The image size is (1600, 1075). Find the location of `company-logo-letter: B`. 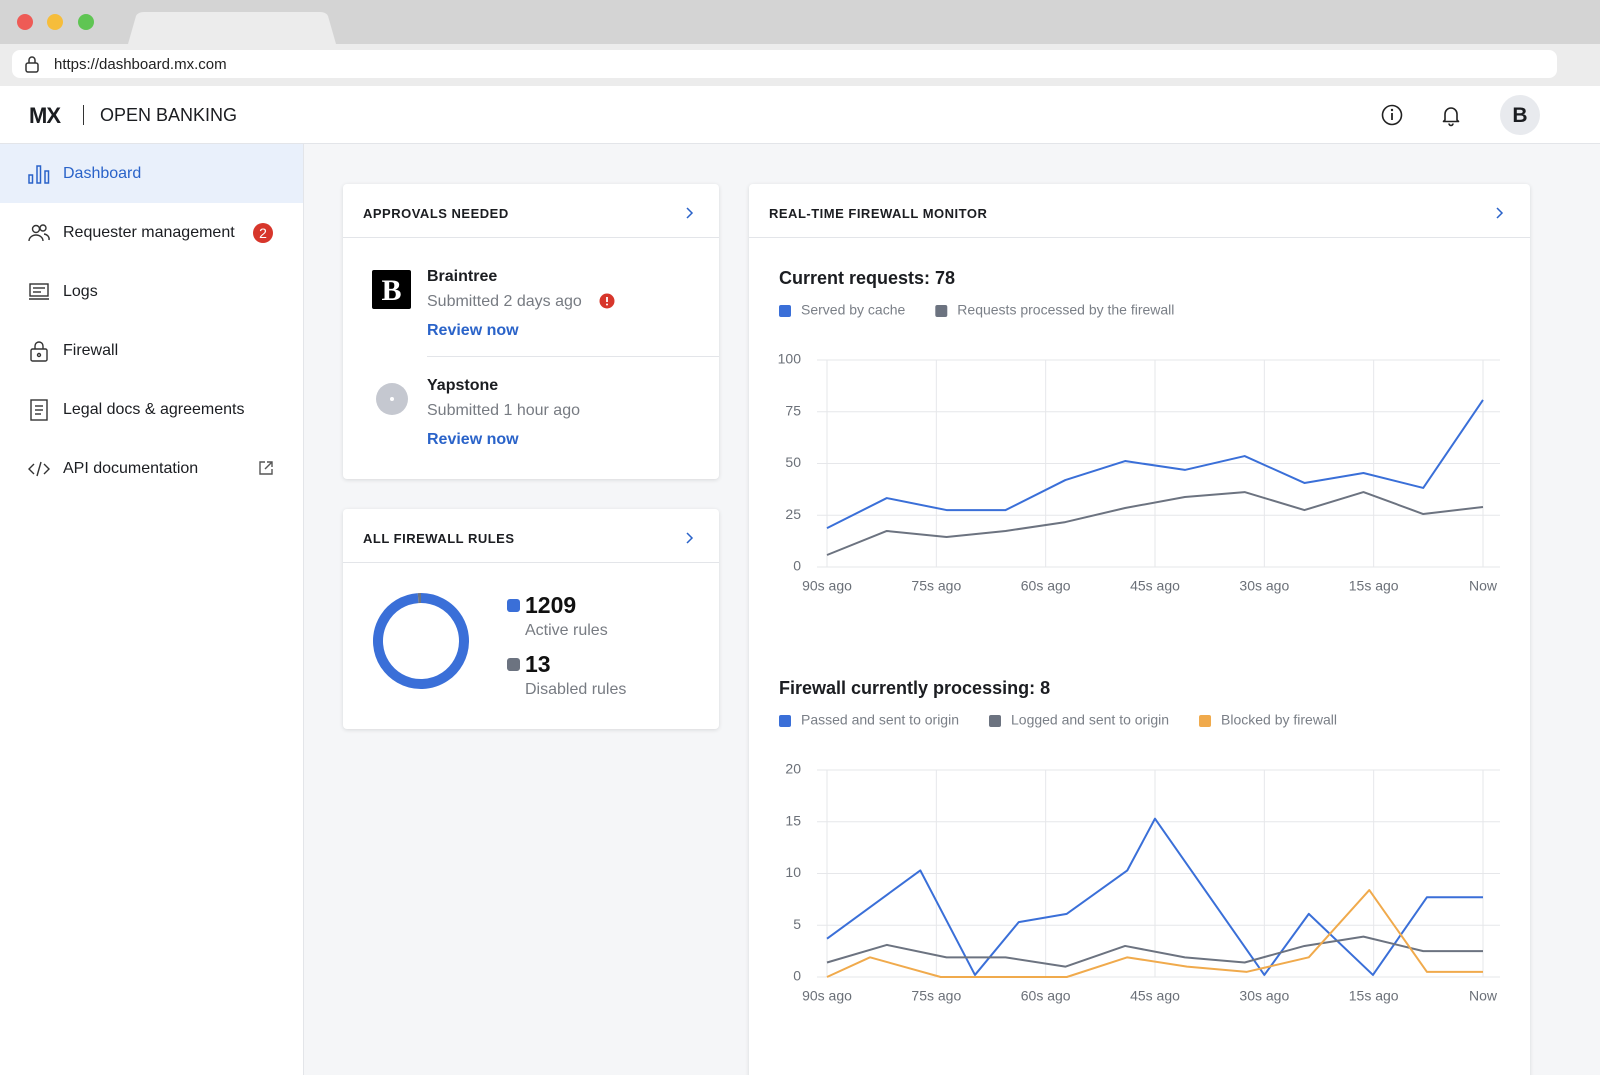

company-logo-letter: B is located at coordinates (391, 290).